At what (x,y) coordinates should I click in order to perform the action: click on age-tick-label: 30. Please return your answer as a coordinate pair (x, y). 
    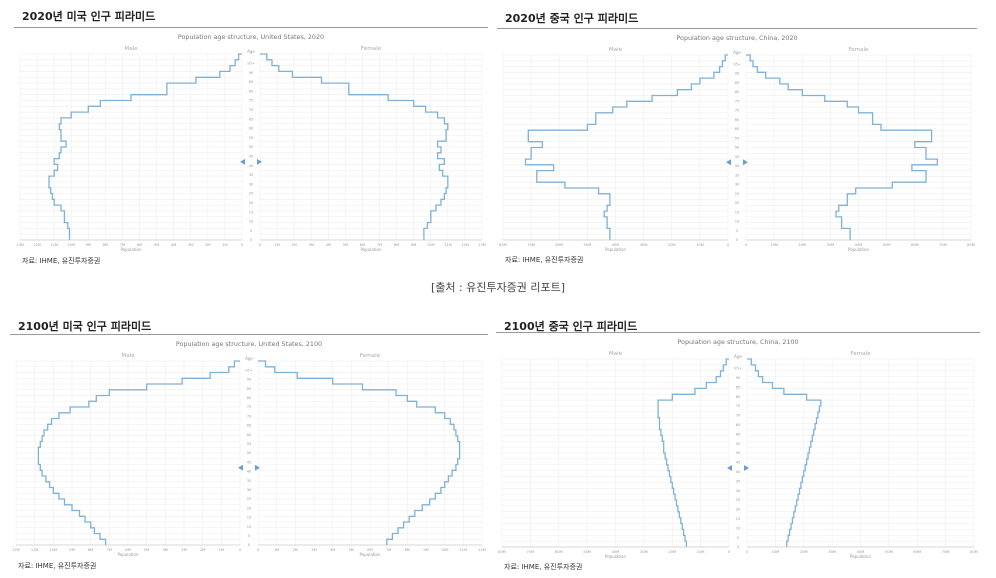
    Looking at the image, I should click on (251, 184).